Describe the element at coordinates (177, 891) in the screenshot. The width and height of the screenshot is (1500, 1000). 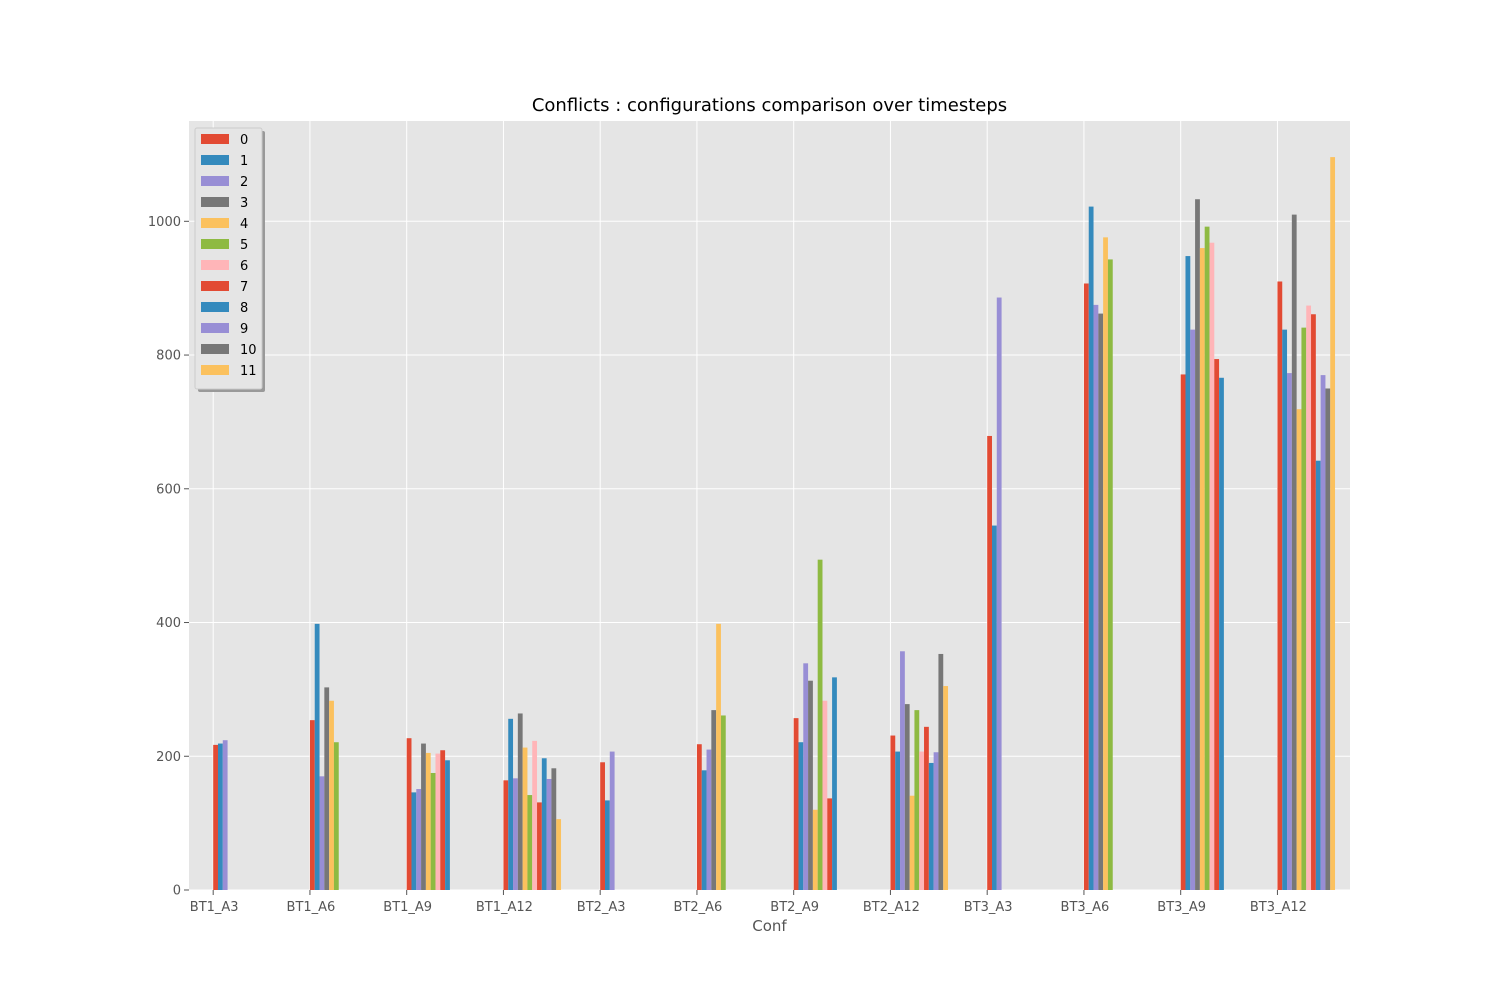
I see `y-tick-label: 0` at that location.